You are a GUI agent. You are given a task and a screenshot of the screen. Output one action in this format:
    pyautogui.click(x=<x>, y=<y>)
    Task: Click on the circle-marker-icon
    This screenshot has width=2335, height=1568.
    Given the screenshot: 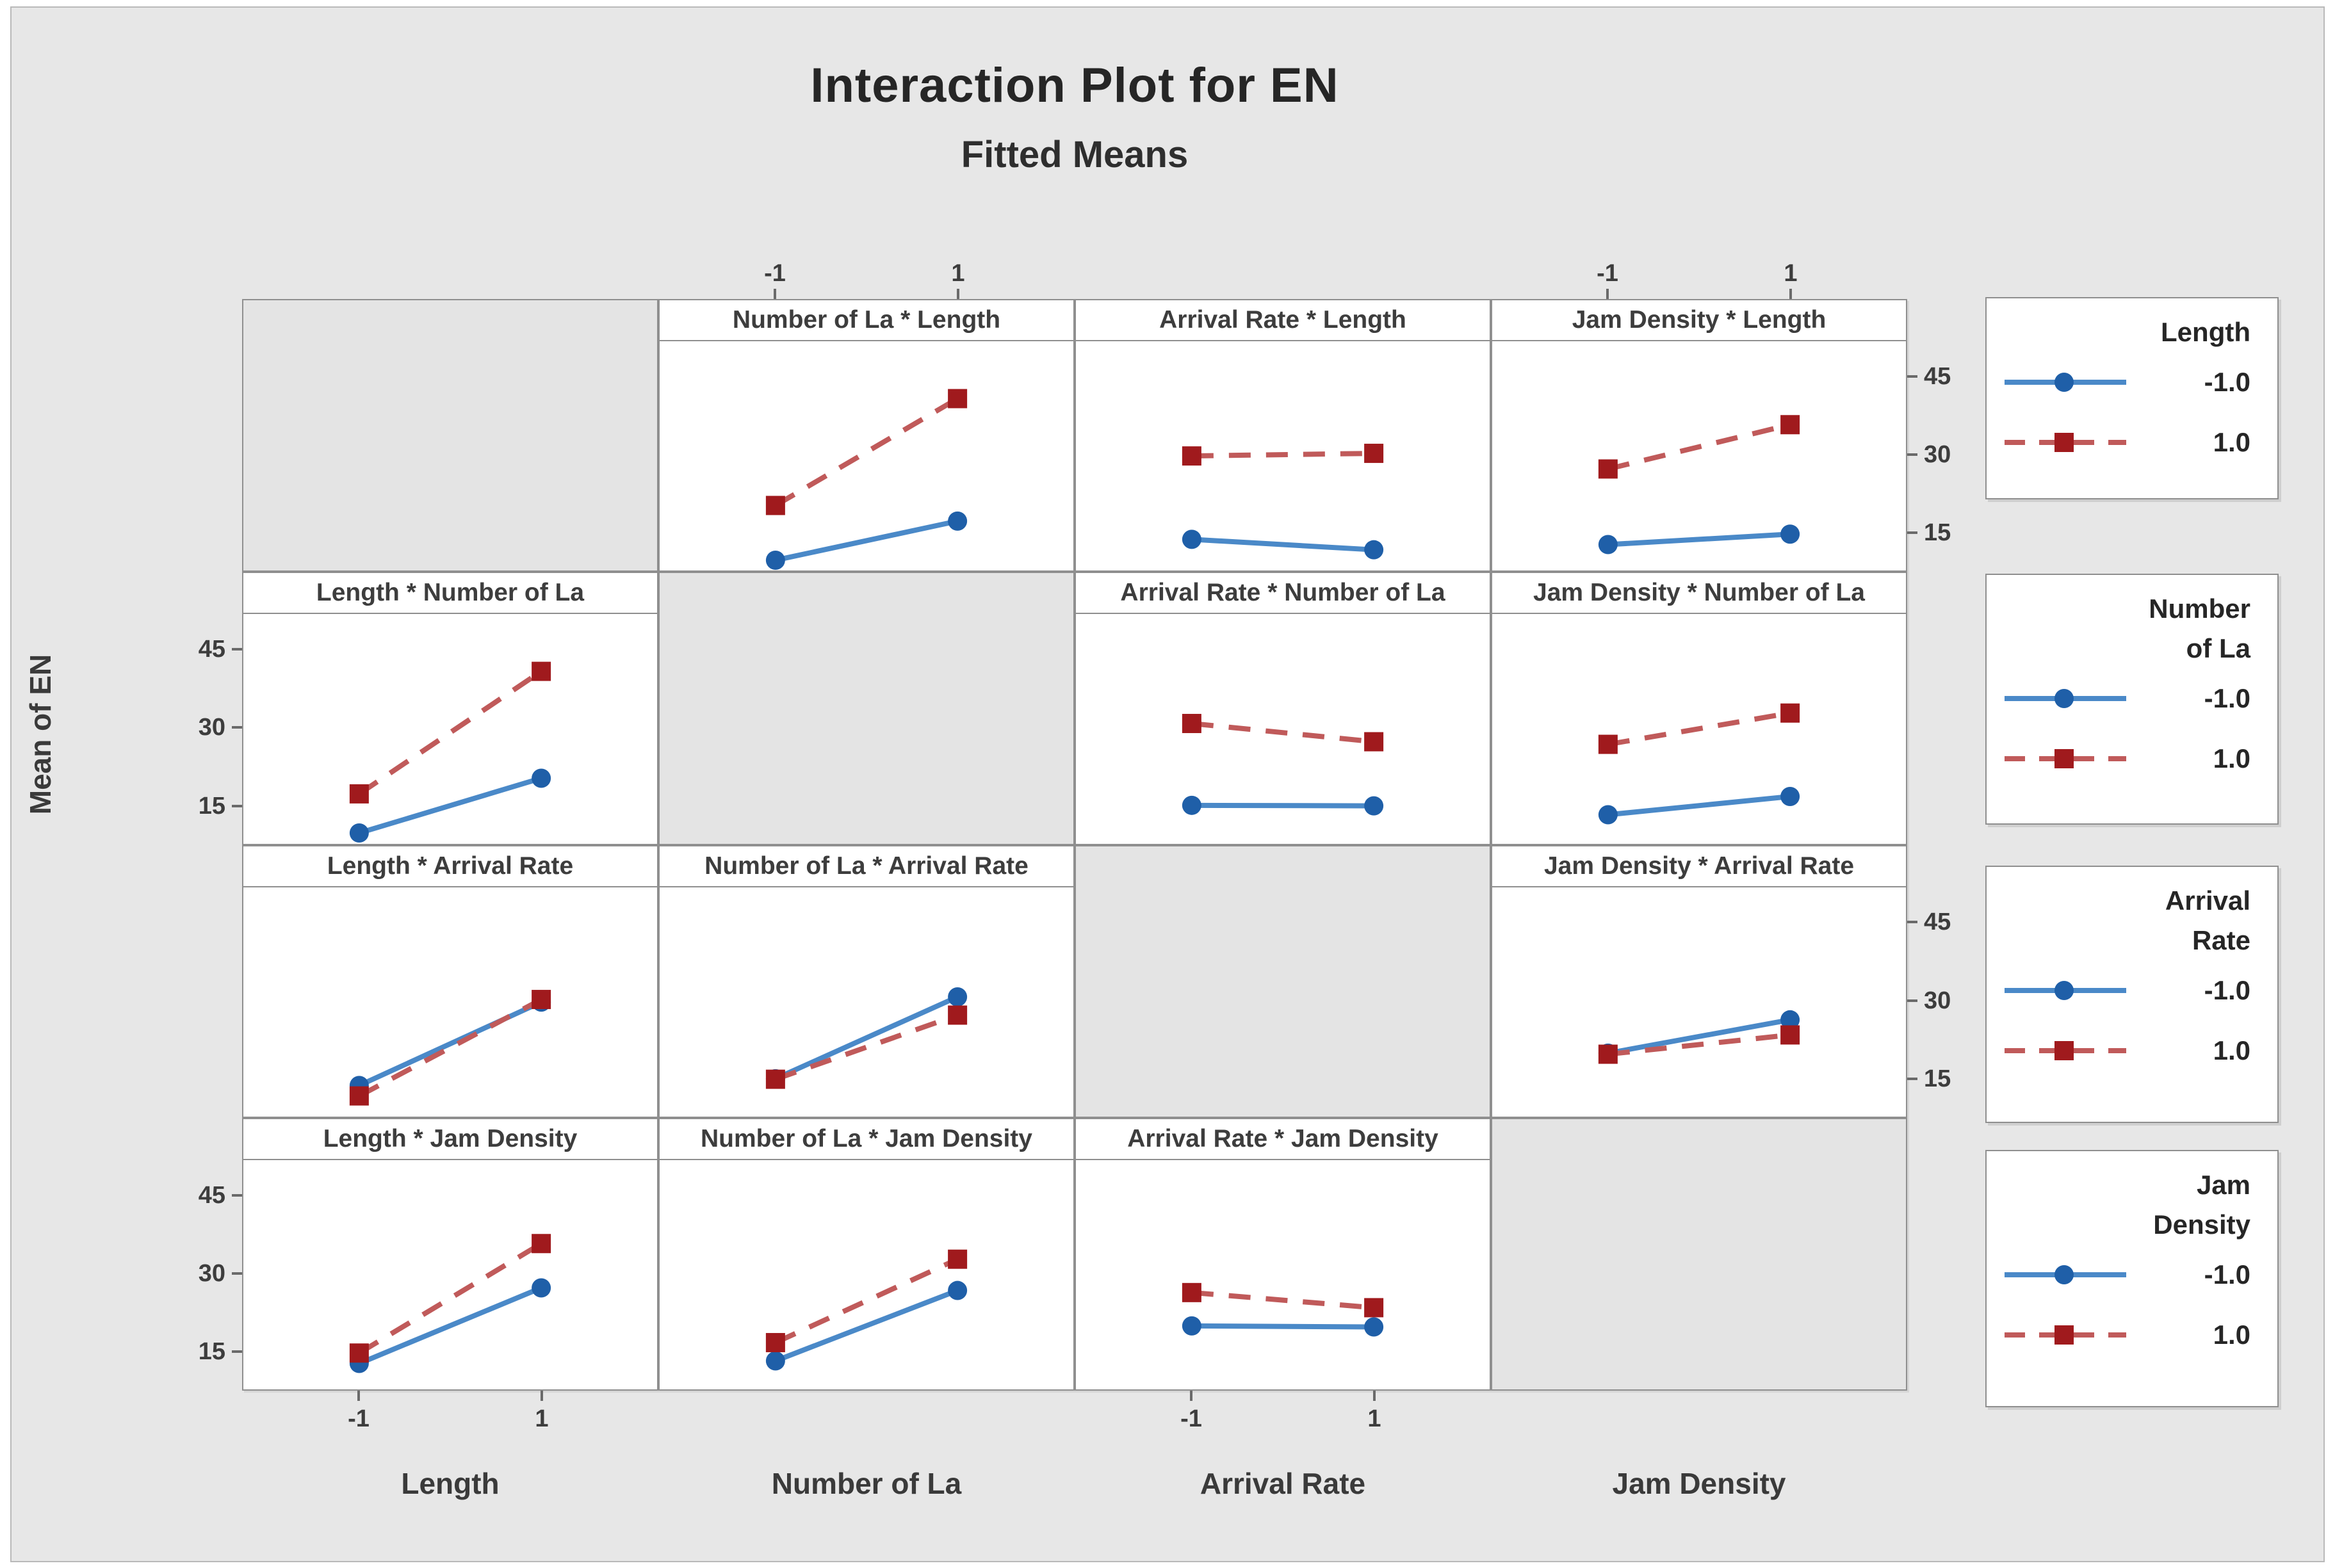 What is the action you would take?
    pyautogui.click(x=2064, y=990)
    